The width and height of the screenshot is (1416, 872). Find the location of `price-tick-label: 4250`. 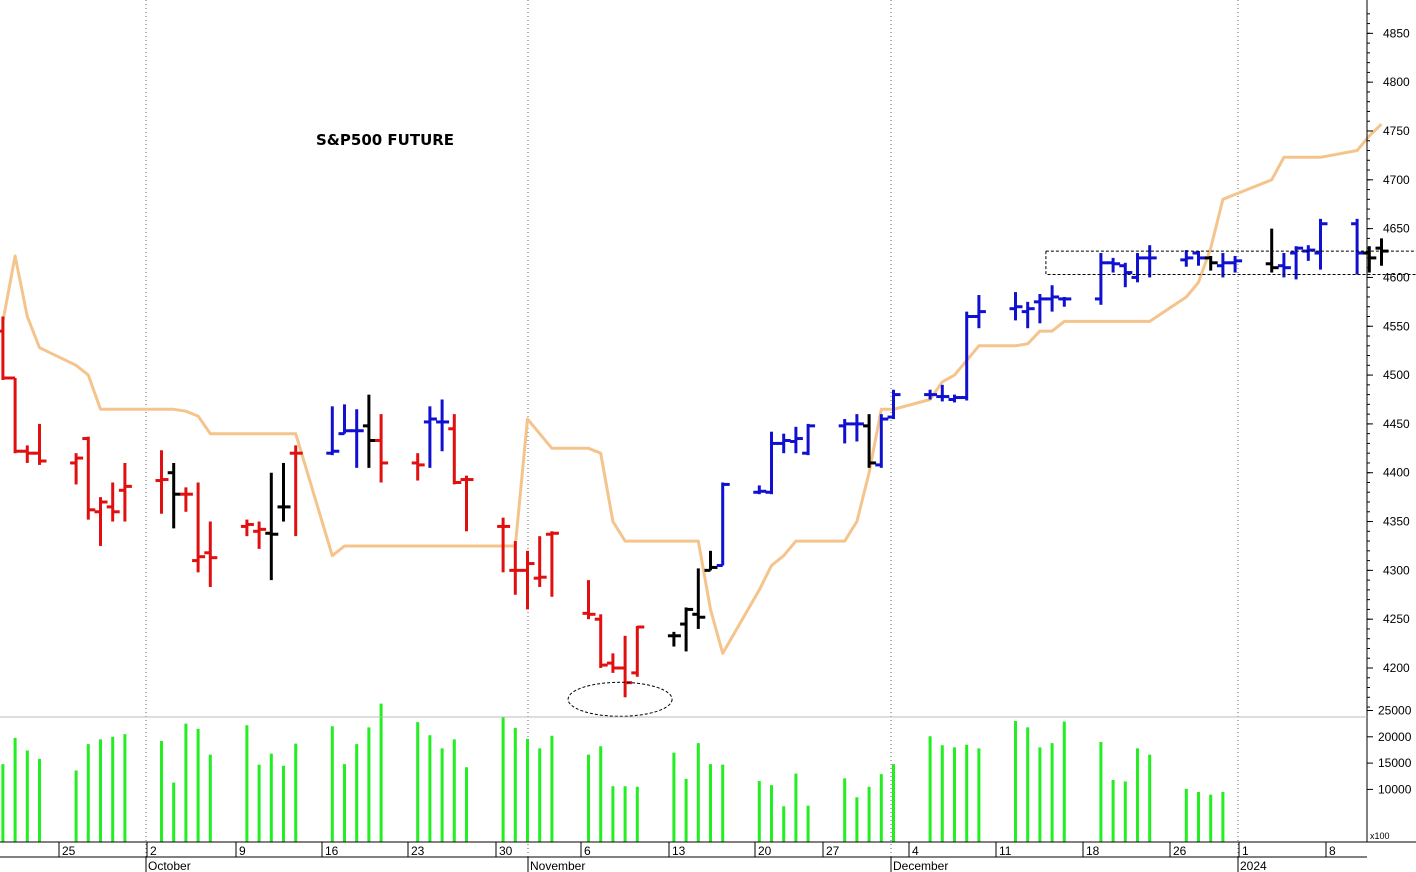

price-tick-label: 4250 is located at coordinates (1396, 619).